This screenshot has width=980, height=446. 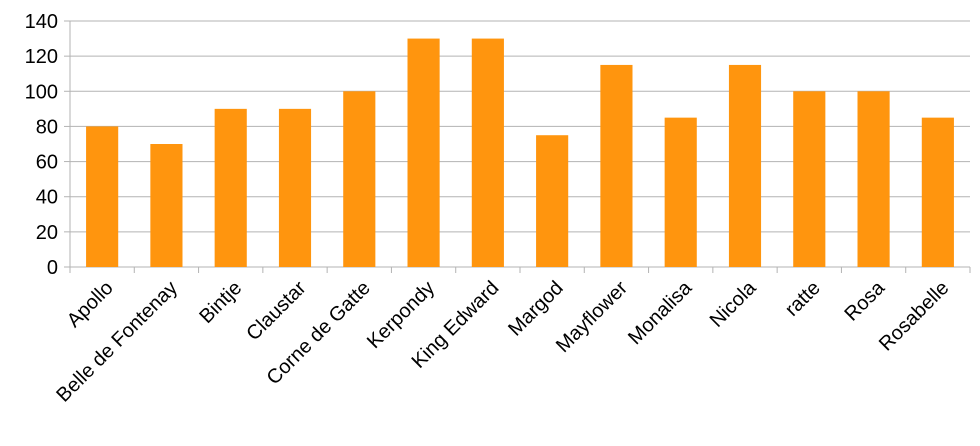 I want to click on x-tick-label: Bintje, so click(x=220, y=302).